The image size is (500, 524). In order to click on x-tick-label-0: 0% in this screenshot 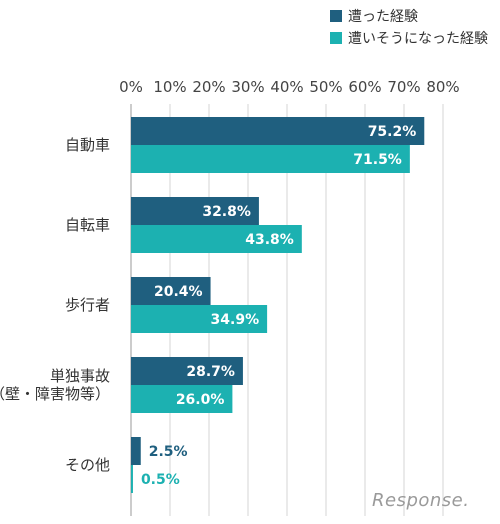, I will do `click(131, 87)`.